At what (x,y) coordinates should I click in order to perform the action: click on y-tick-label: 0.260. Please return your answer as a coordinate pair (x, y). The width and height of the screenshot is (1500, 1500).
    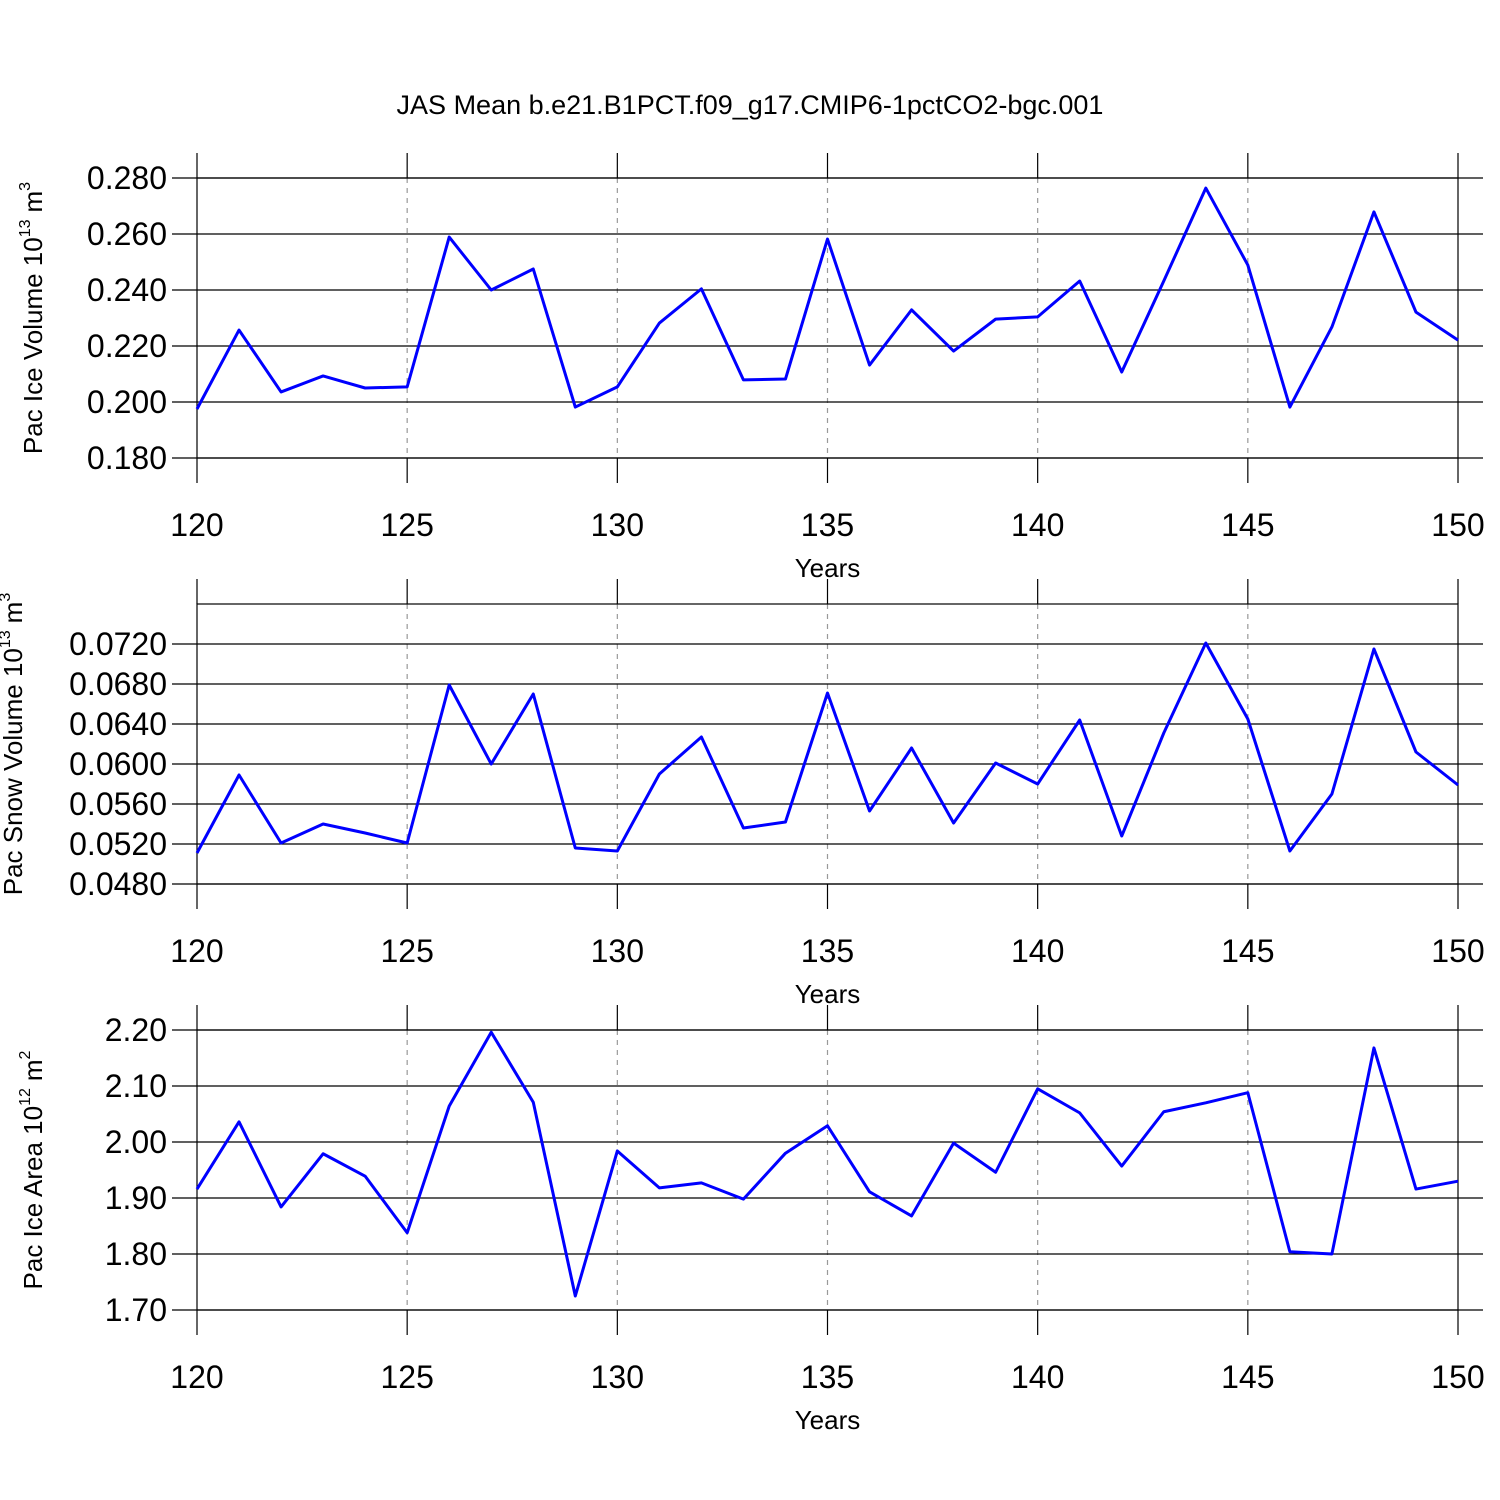
    Looking at the image, I should click on (127, 234).